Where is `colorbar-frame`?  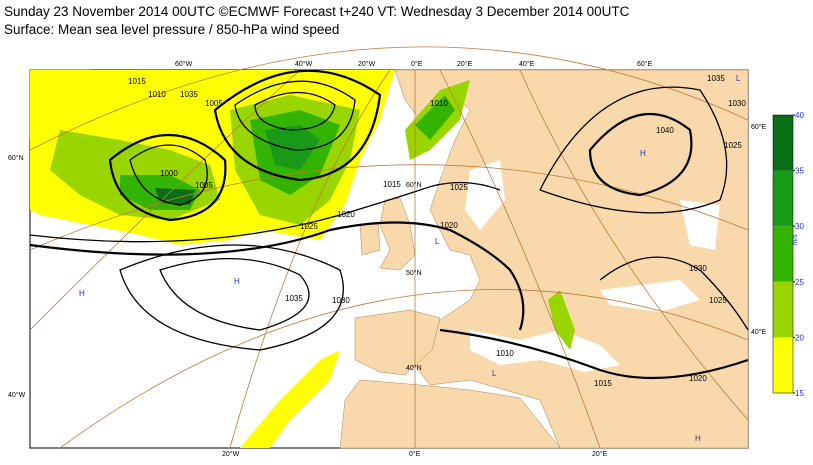
colorbar-frame is located at coordinates (783, 254).